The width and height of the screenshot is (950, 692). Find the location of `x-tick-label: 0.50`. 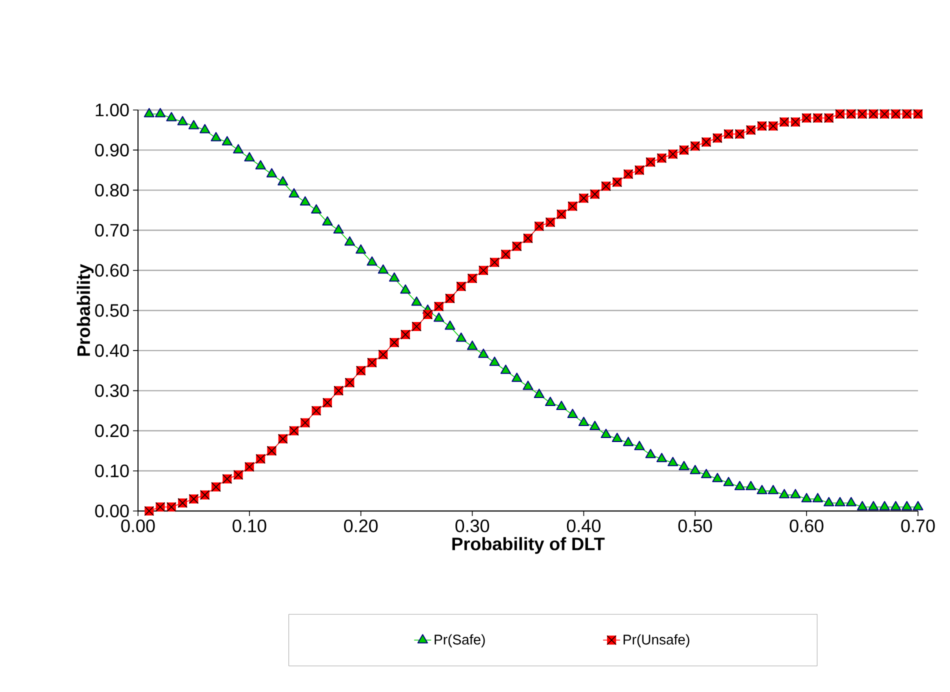

x-tick-label: 0.50 is located at coordinates (695, 526).